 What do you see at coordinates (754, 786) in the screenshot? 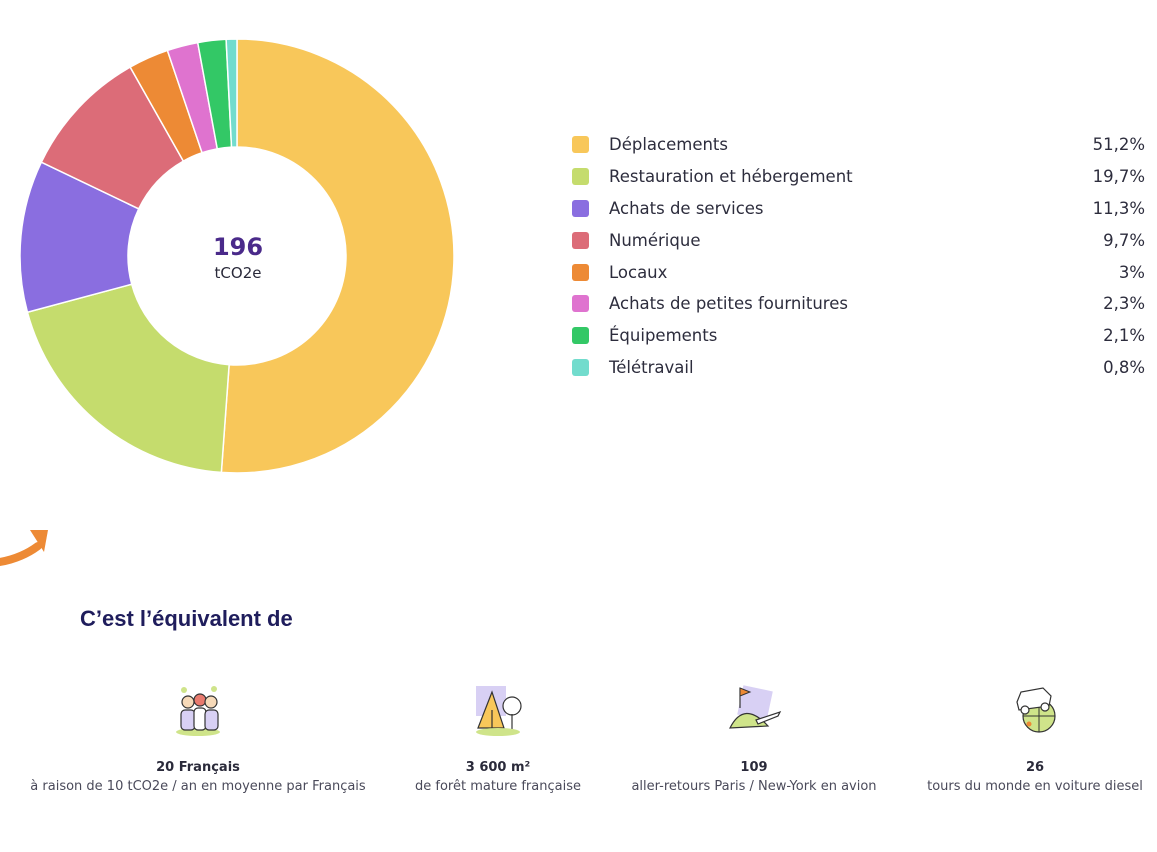
I see `equivalent-description: aller-retours Paris / New-York en avion` at bounding box center [754, 786].